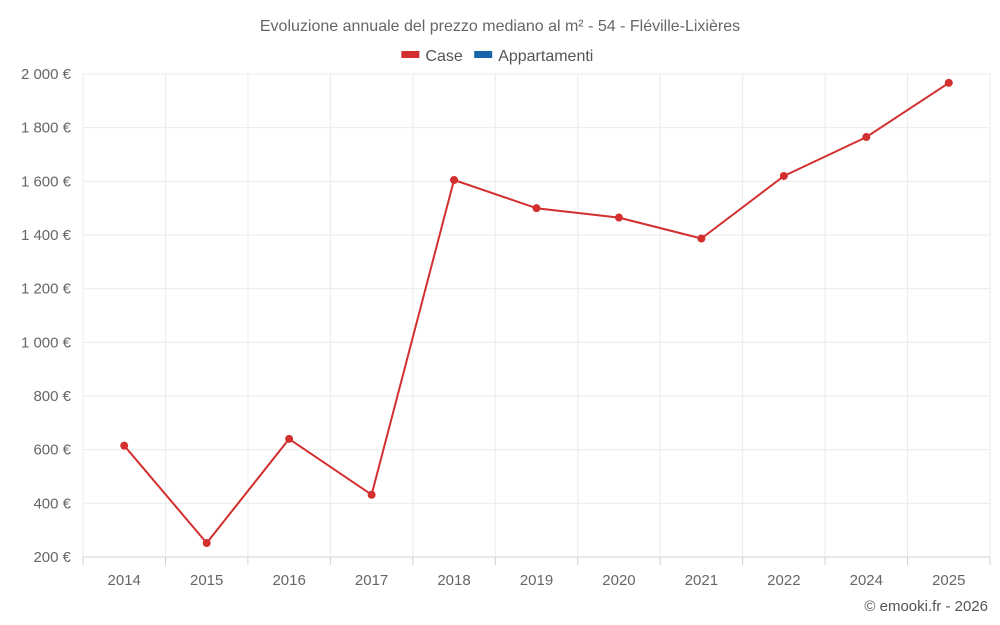  I want to click on x-tick-label: 2016, so click(288, 580).